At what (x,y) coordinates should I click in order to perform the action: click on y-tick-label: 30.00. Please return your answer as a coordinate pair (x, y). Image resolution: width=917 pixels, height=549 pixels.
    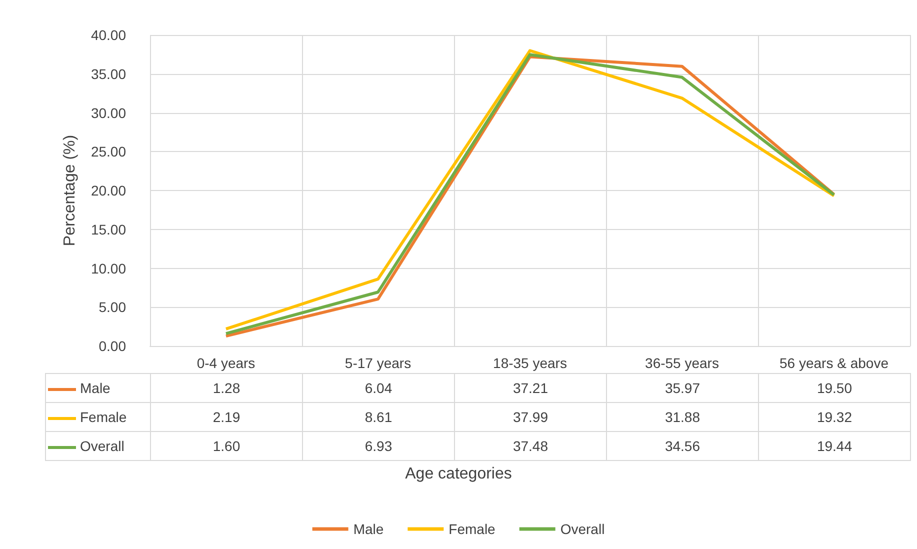
    Looking at the image, I should click on (108, 112).